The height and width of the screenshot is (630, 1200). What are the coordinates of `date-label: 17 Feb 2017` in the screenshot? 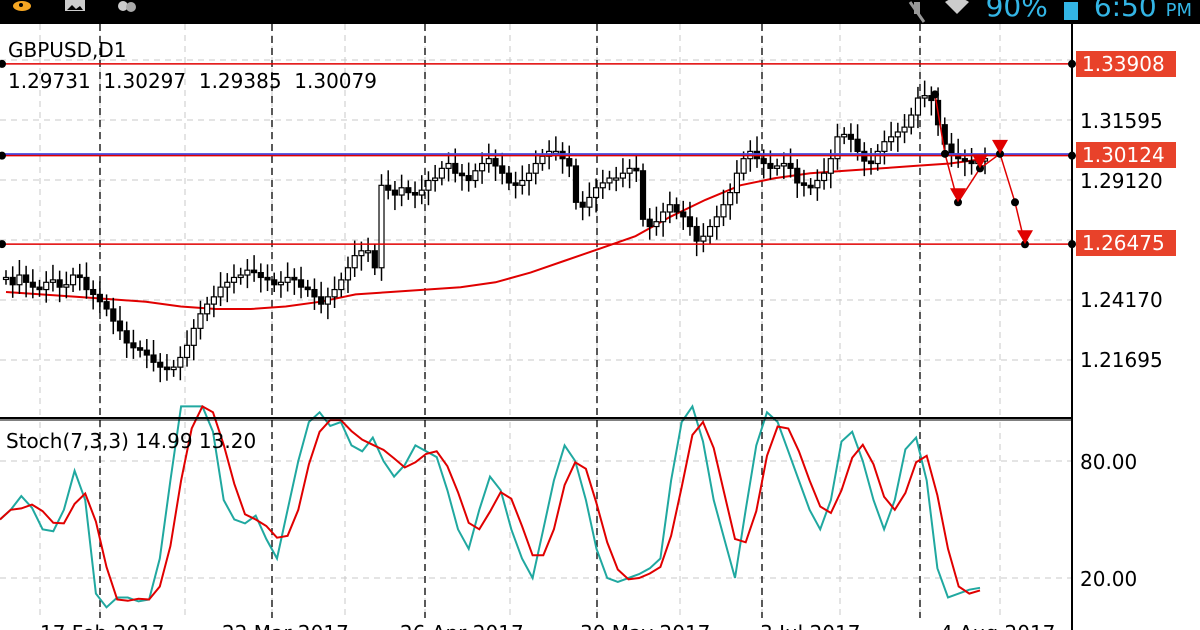 It's located at (102, 625).